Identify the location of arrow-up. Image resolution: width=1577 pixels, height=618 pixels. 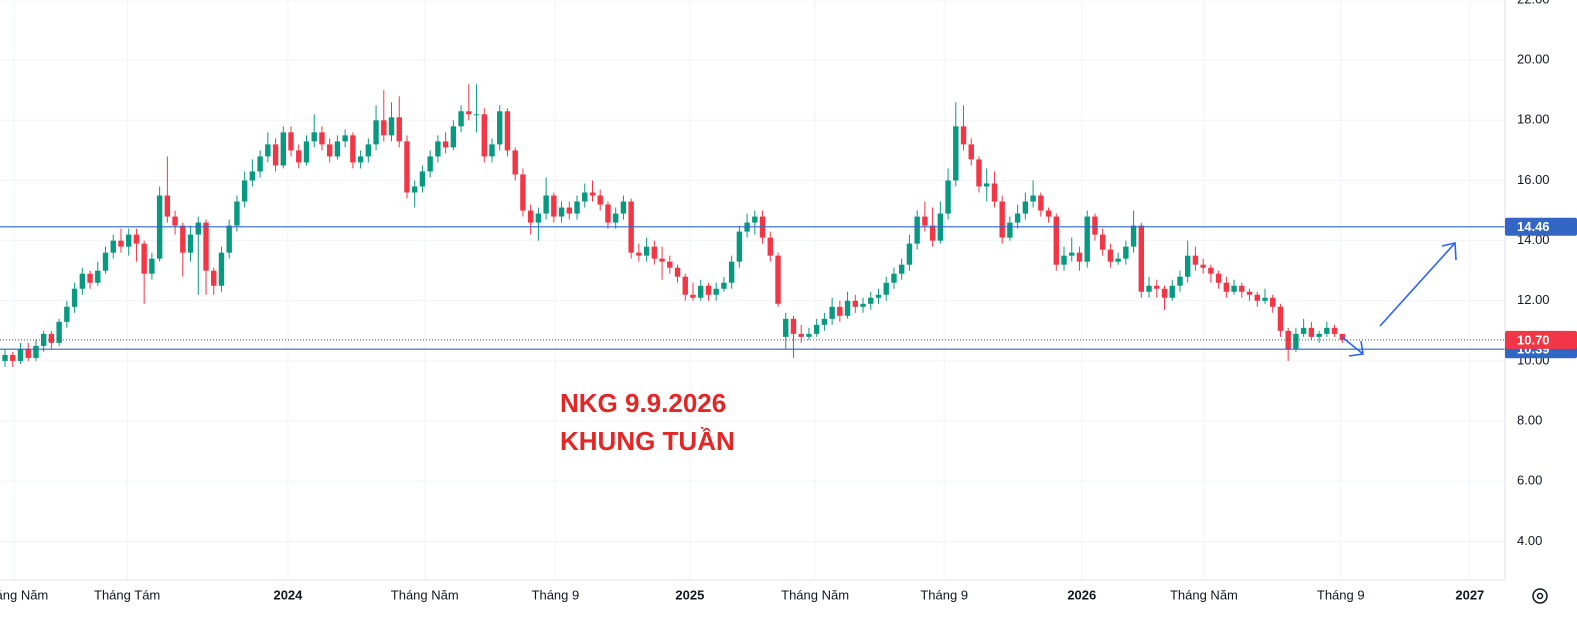
(1417, 284).